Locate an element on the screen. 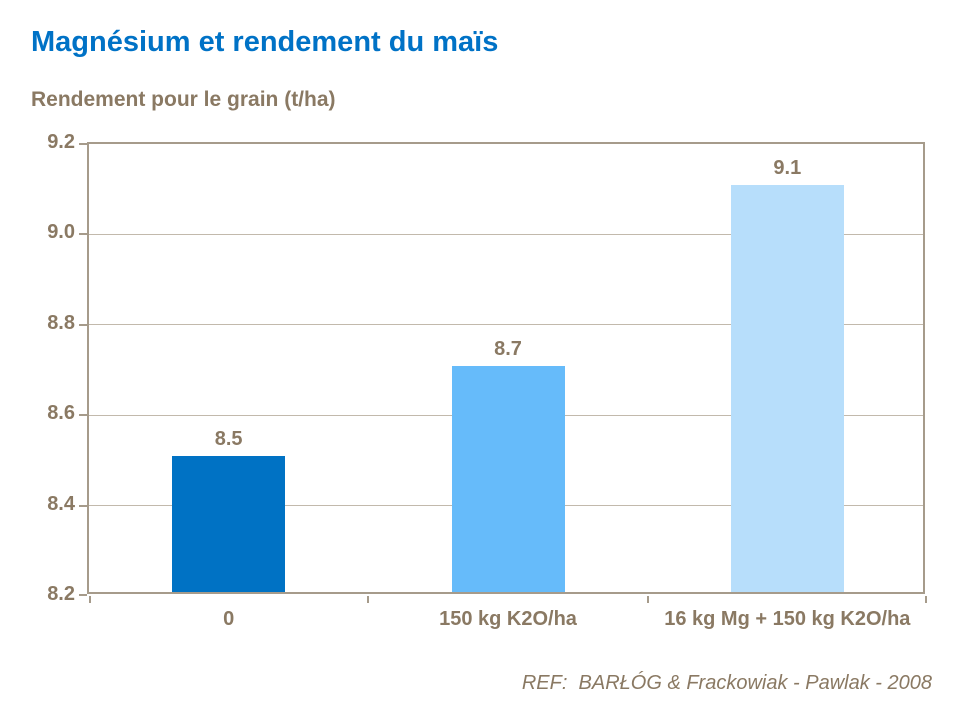 Image resolution: width=960 pixels, height=720 pixels. x-category-label: 16 kg Mg + 150 kg K2O/ha is located at coordinates (787, 619).